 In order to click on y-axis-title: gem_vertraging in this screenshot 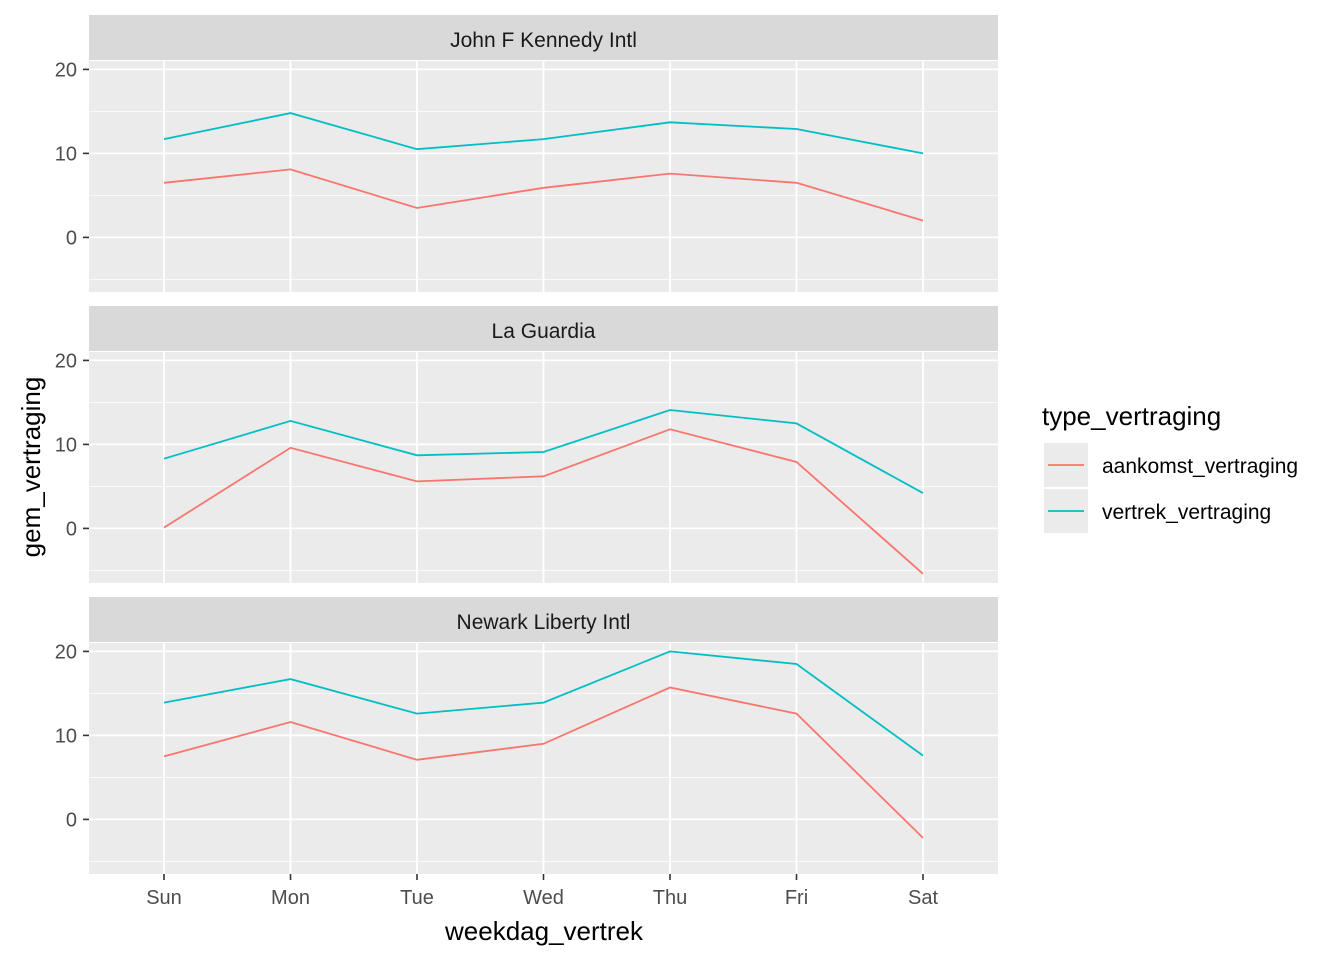, I will do `click(31, 467)`.